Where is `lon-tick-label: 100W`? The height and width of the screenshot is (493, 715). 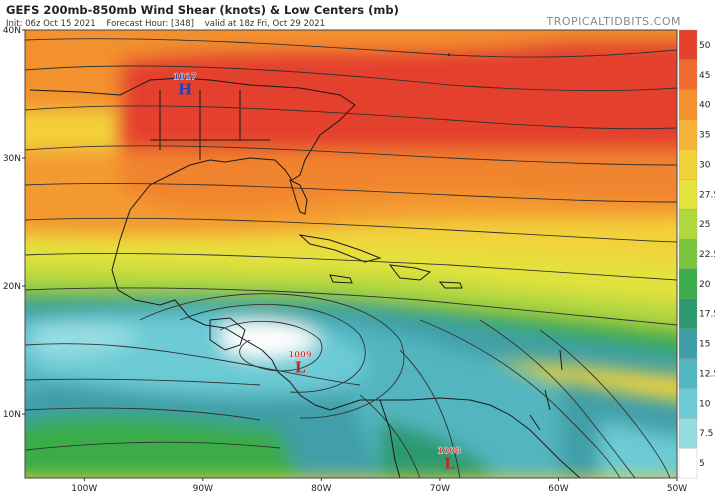 lon-tick-label: 100W is located at coordinates (84, 488).